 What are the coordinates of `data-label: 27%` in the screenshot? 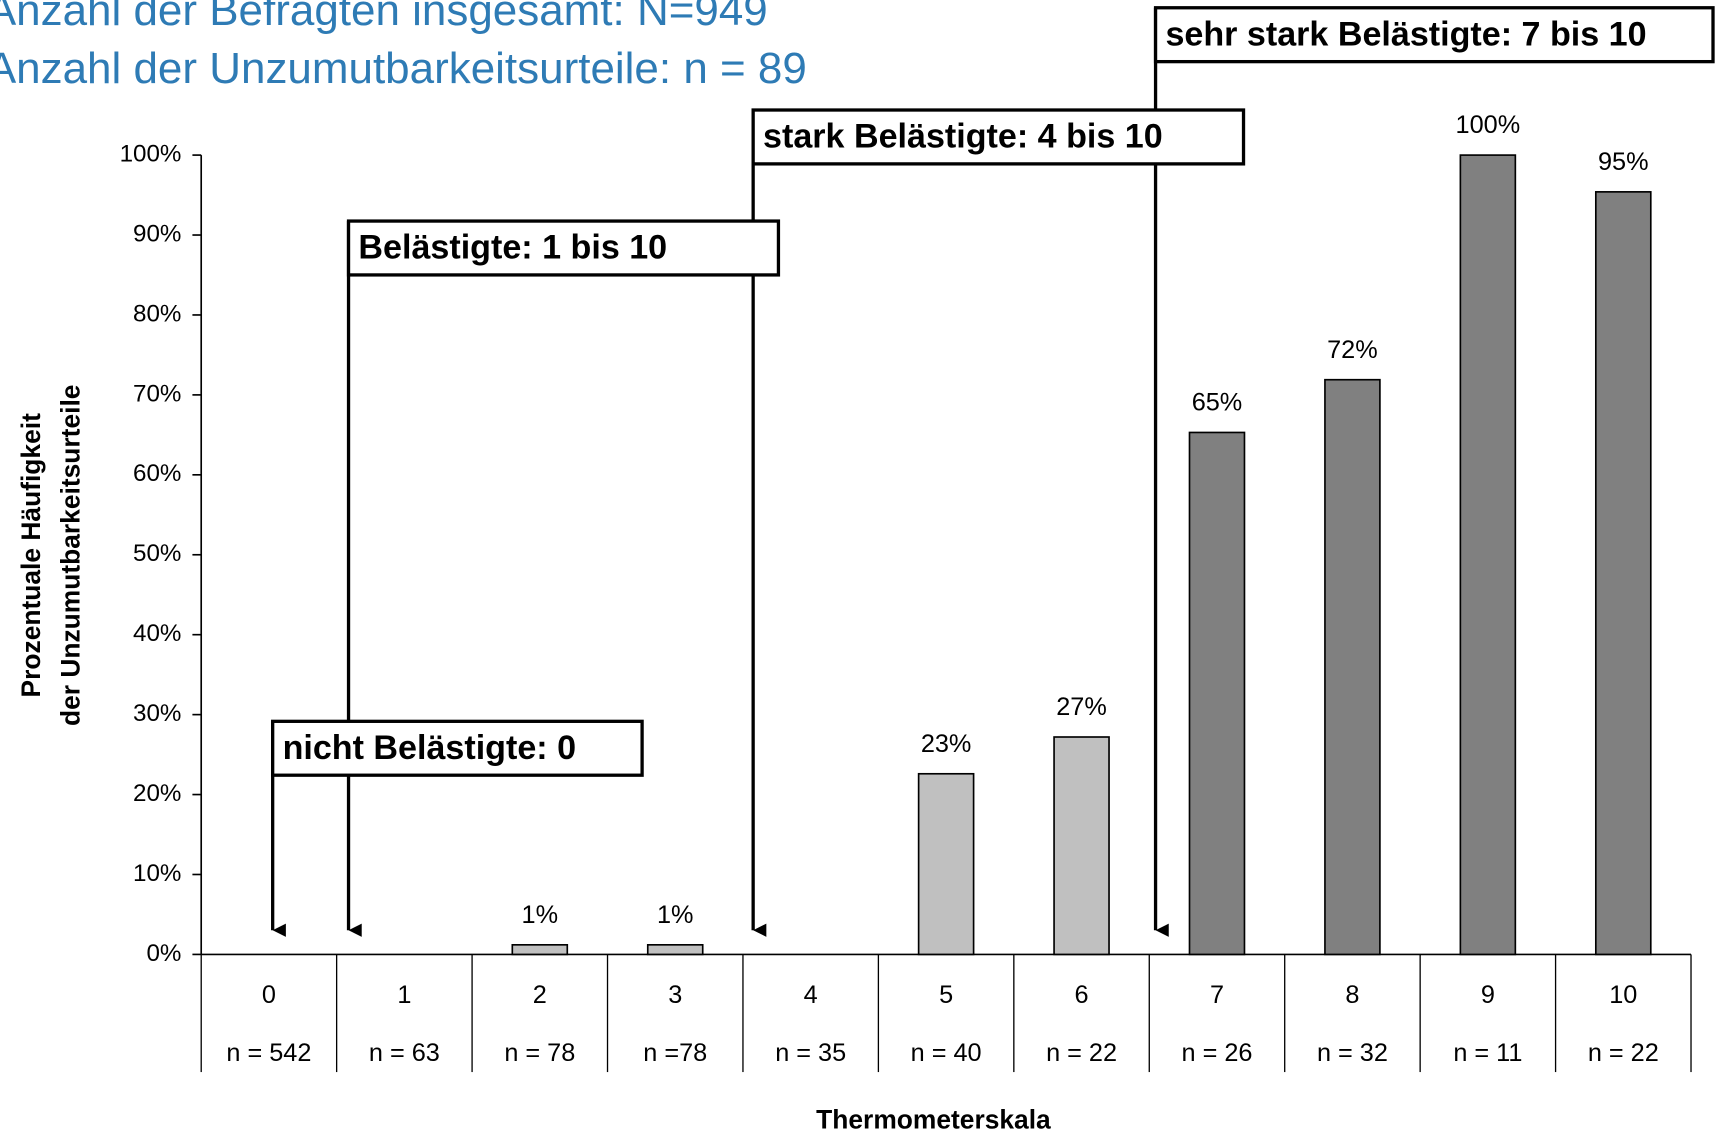 It's located at (1081, 707).